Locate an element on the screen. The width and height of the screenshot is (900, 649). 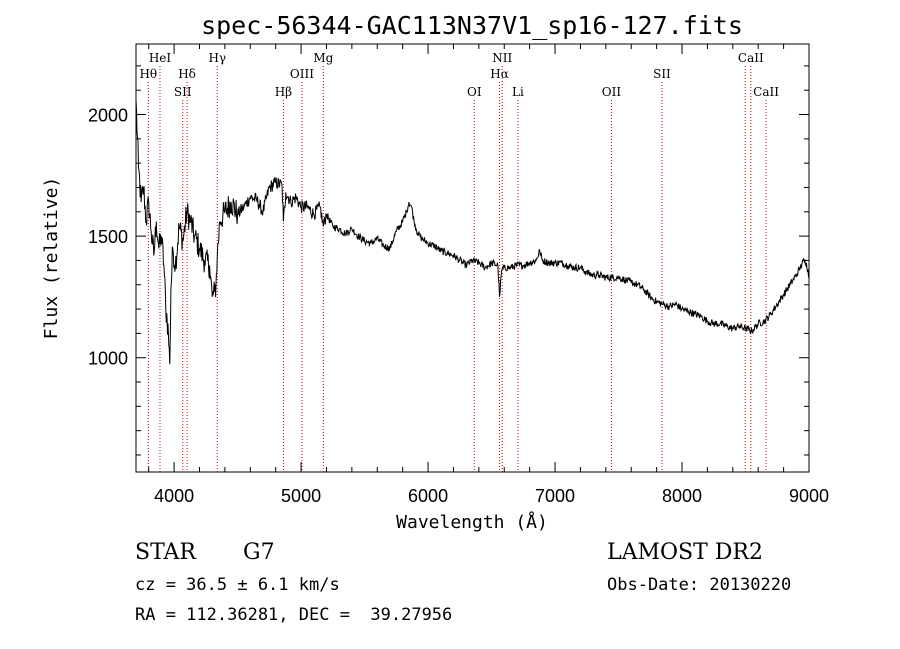
x-tick-label: 5000 is located at coordinates (301, 496).